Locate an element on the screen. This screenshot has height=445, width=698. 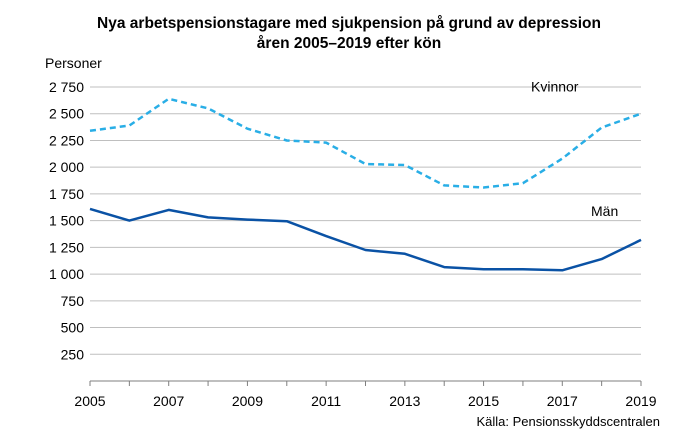
x-tick-label-2011: 2011 is located at coordinates (326, 401).